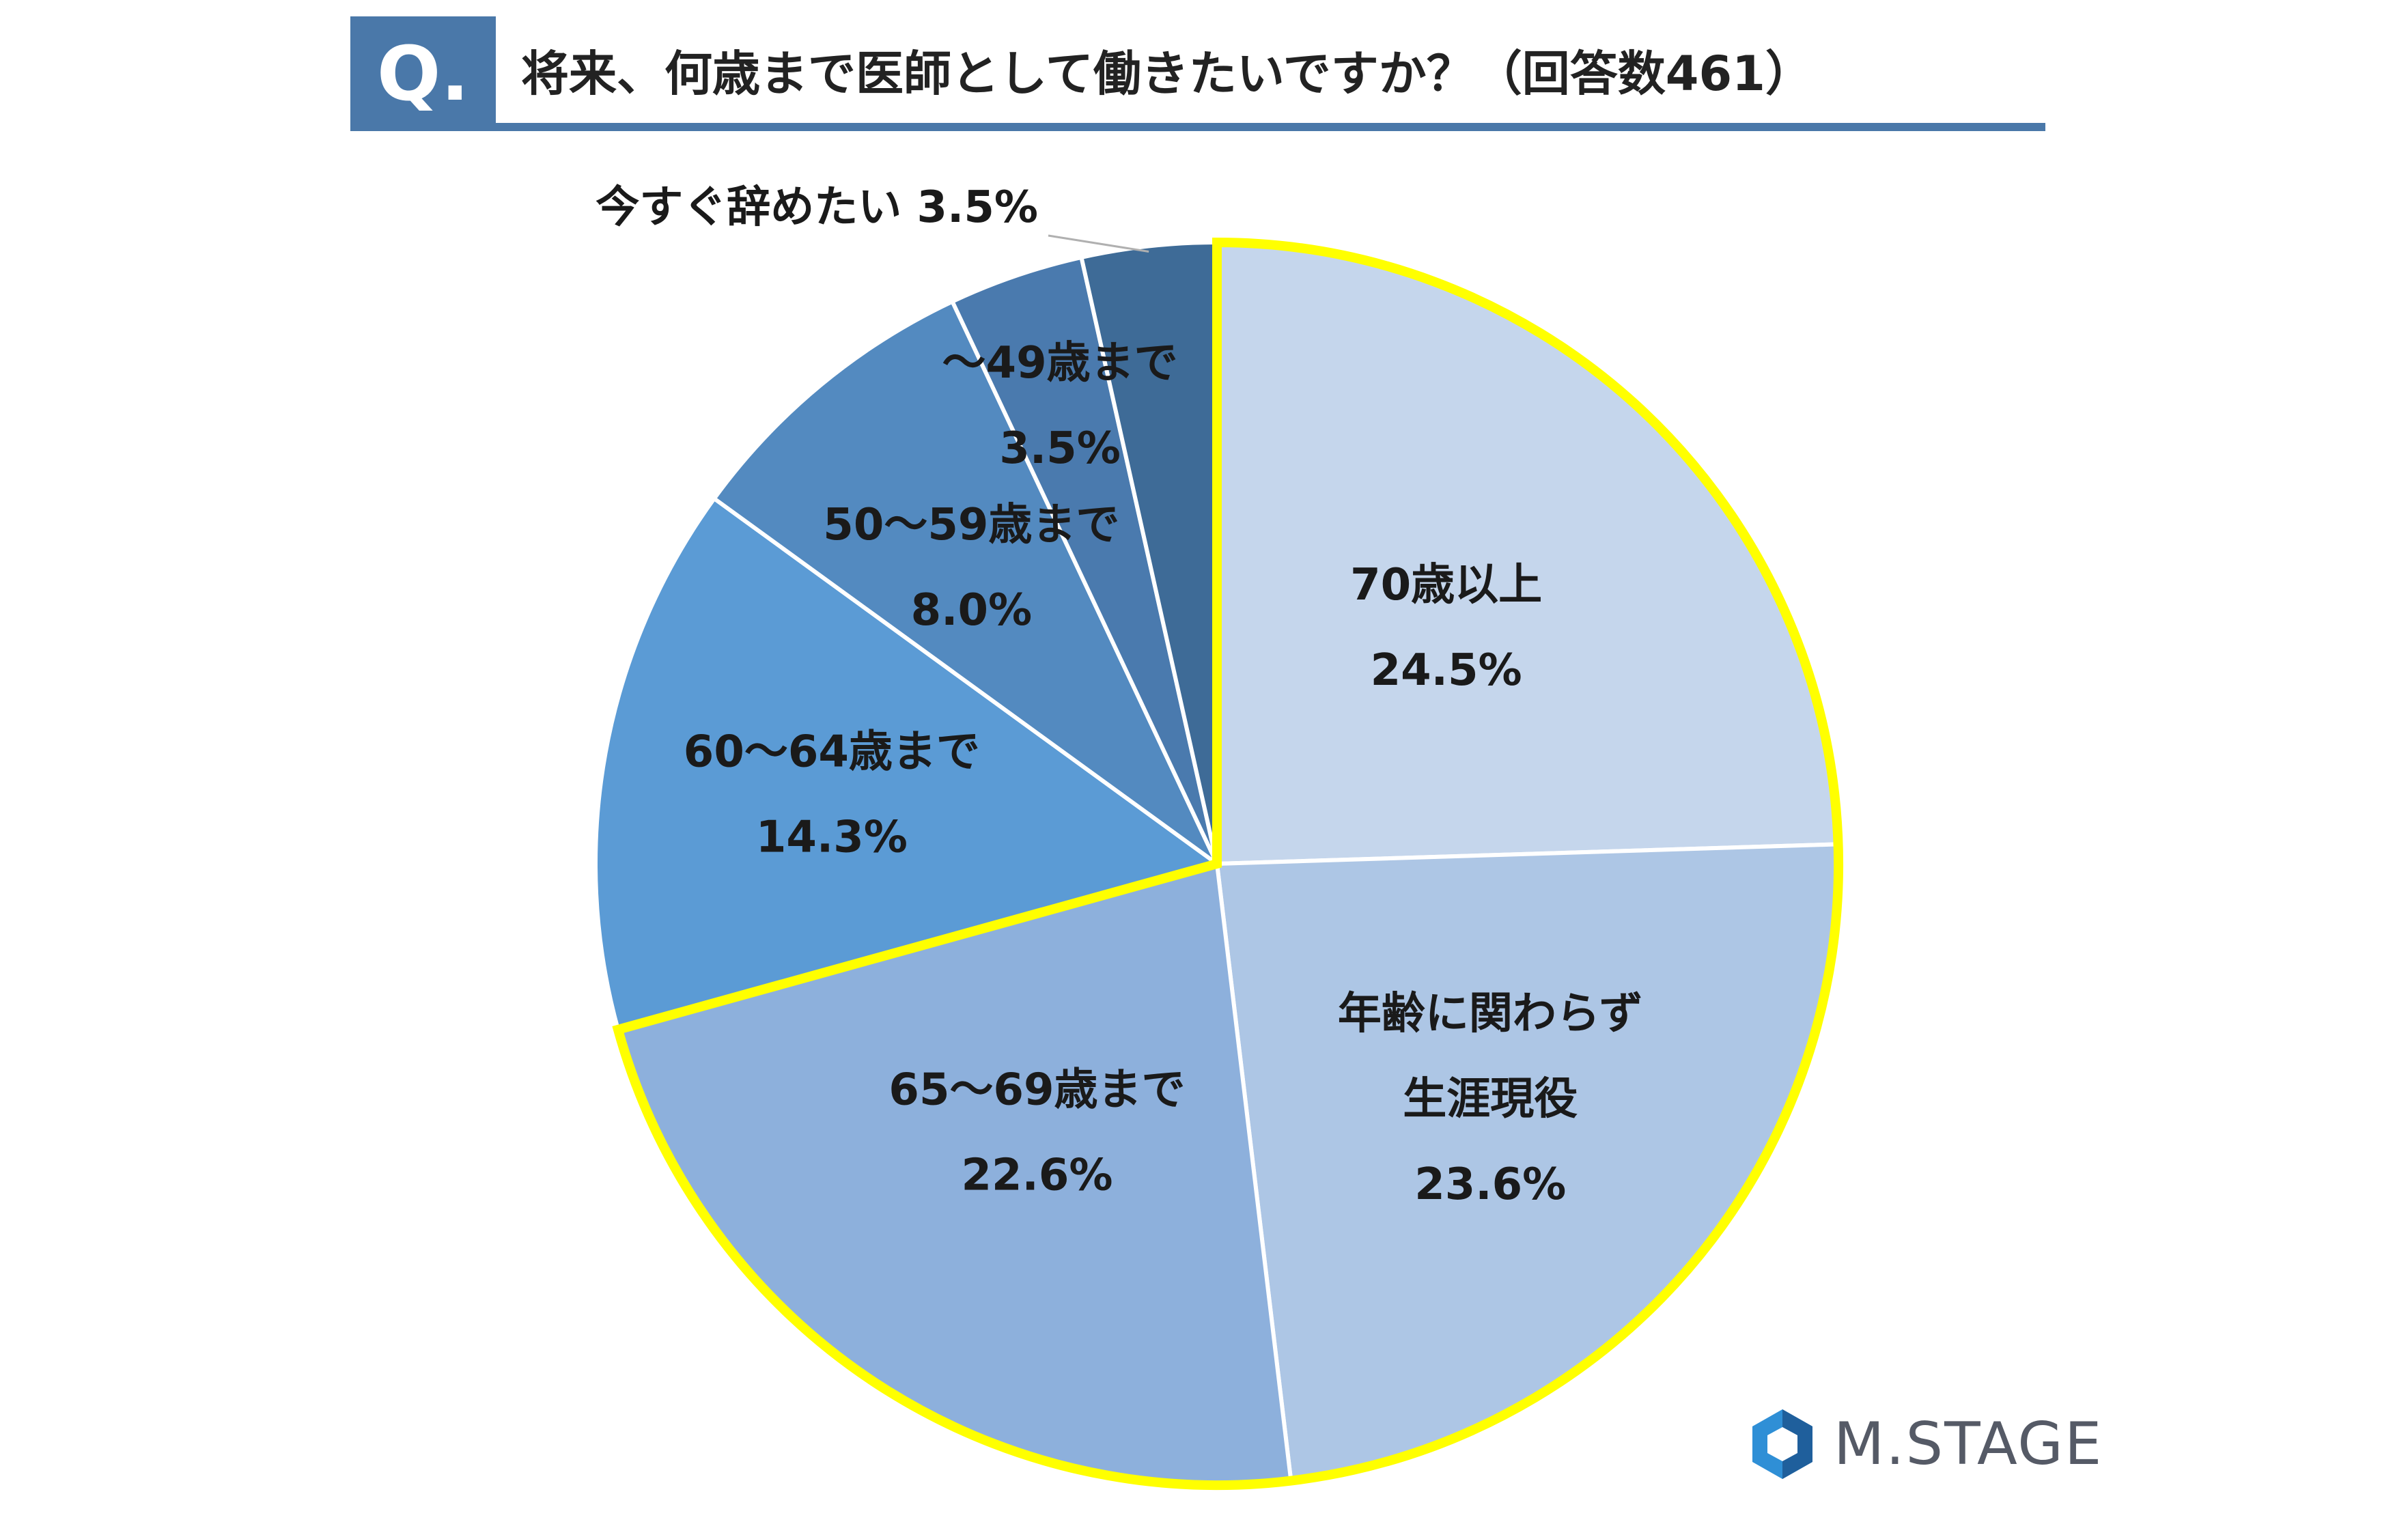  I want to click on slice-value-5: 8.0%, so click(972, 611).